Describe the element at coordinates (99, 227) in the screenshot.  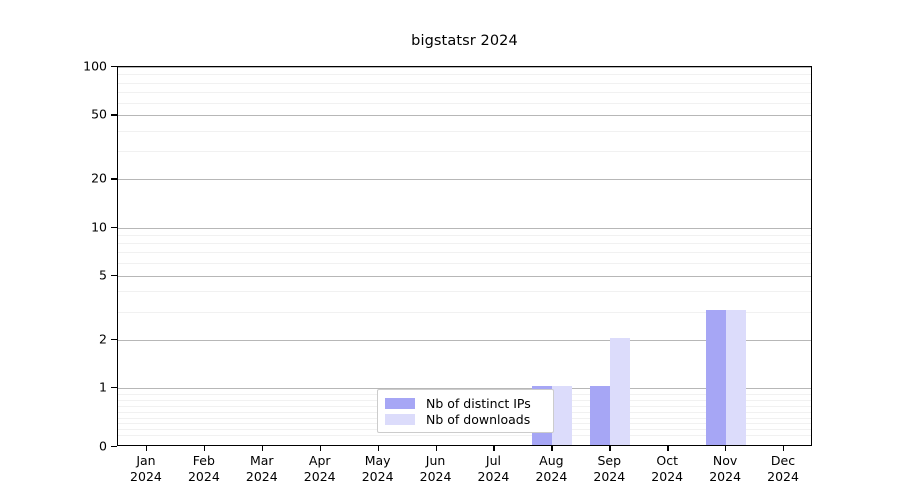
I see `y-tick-label: 10` at that location.